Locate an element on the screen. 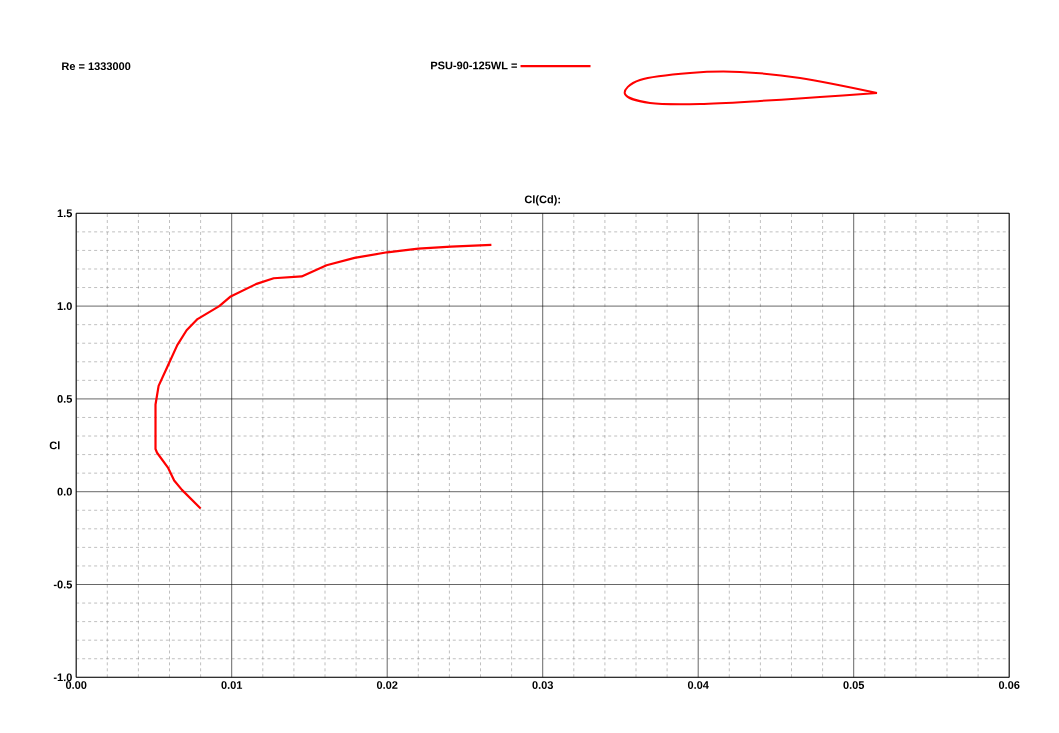  x-tick-label: 0.01 is located at coordinates (232, 685).